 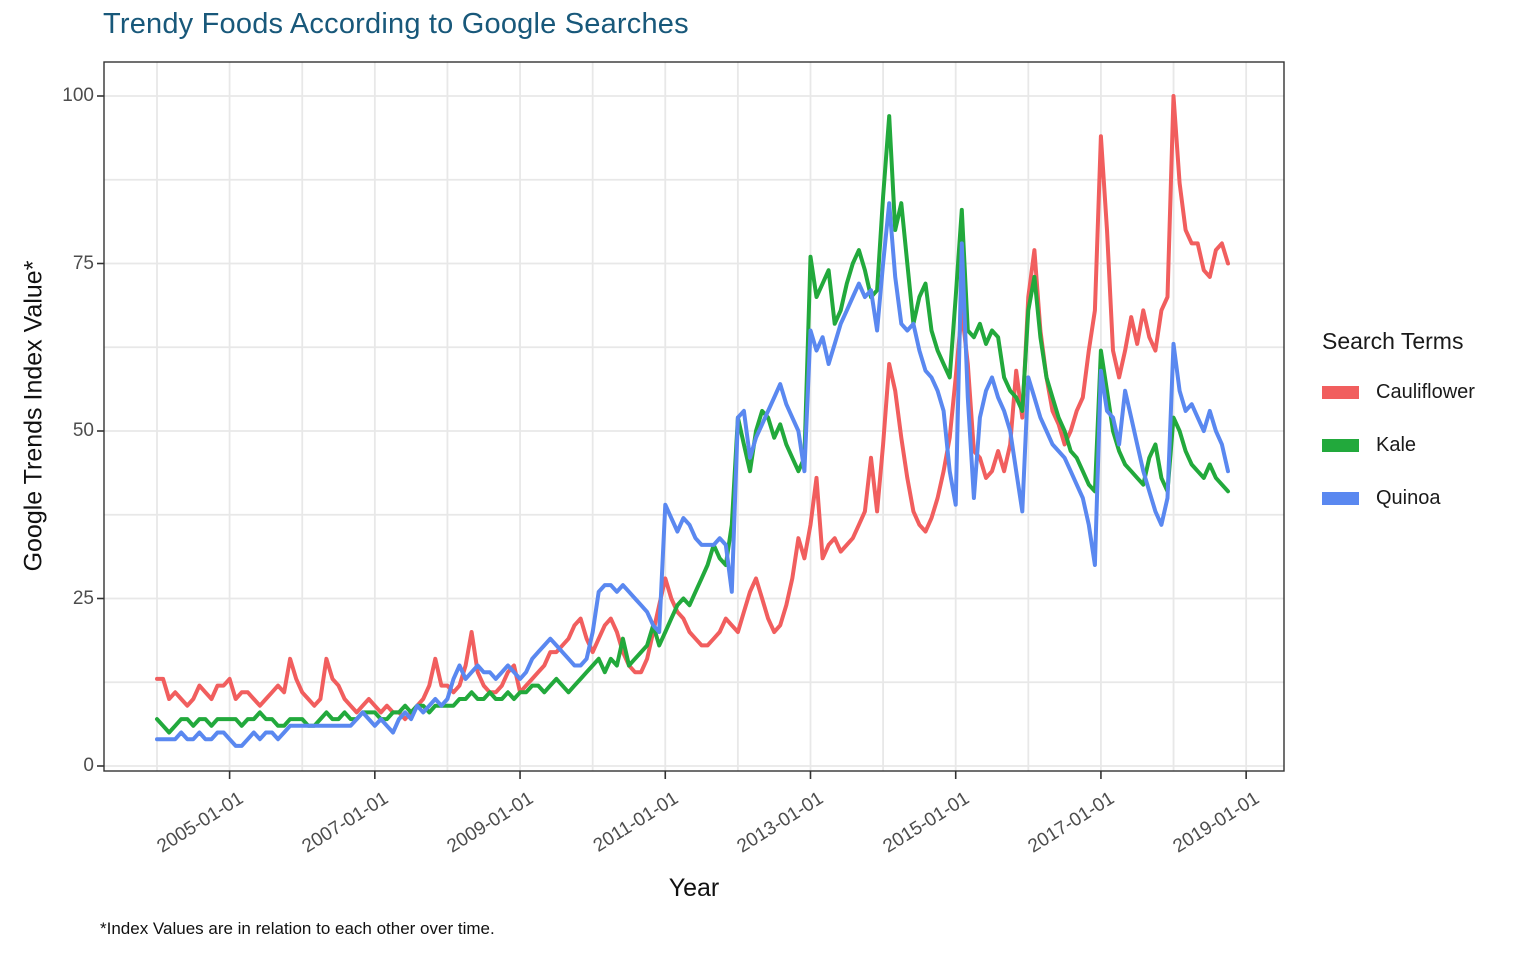 What do you see at coordinates (1340, 445) in the screenshot?
I see `legend-key-kale` at bounding box center [1340, 445].